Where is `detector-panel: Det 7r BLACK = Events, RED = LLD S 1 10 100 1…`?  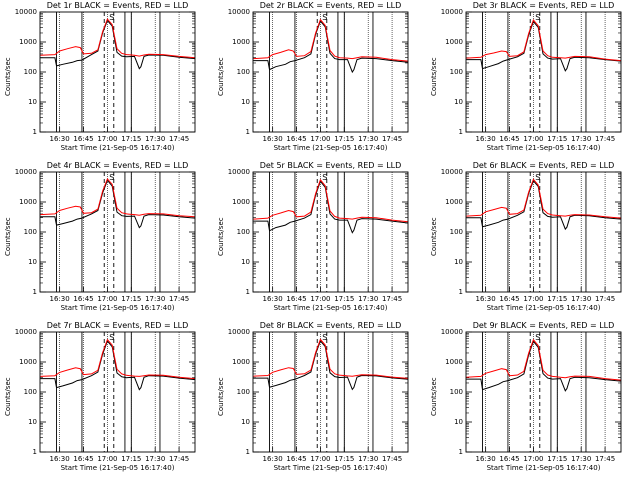 detector-panel: Det 7r BLACK = Events, RED = LLD S 1 10 100 1… is located at coordinates (106, 400).